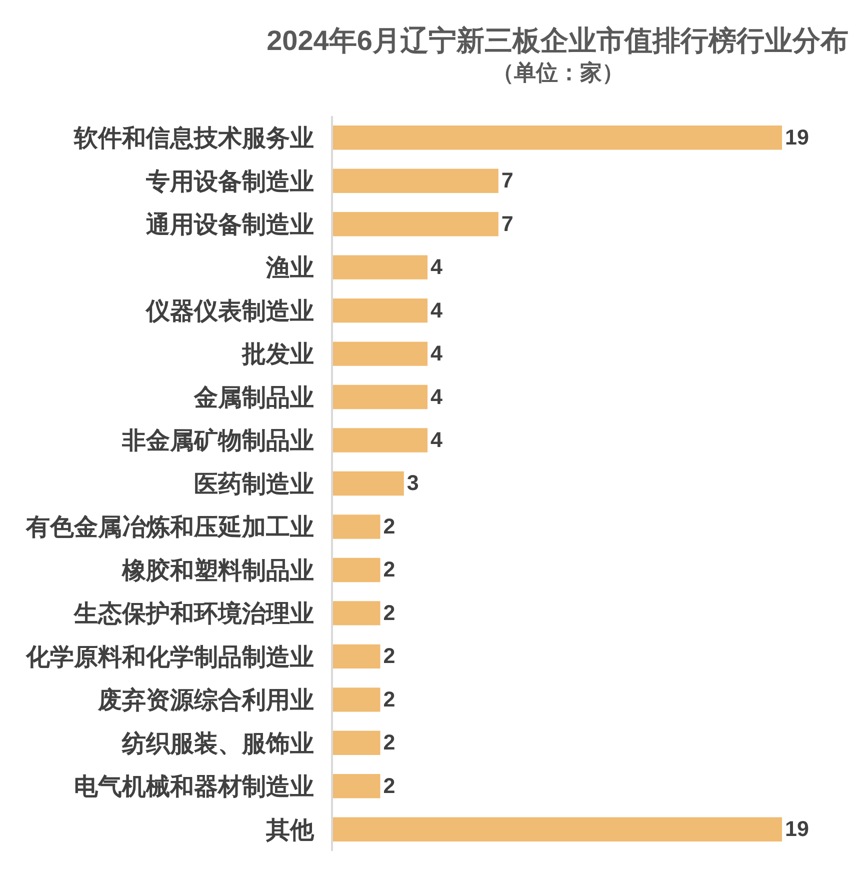 This screenshot has width=862, height=875. Describe the element at coordinates (217, 744) in the screenshot. I see `y-tick-label: 纺织服装、服饰业` at that location.